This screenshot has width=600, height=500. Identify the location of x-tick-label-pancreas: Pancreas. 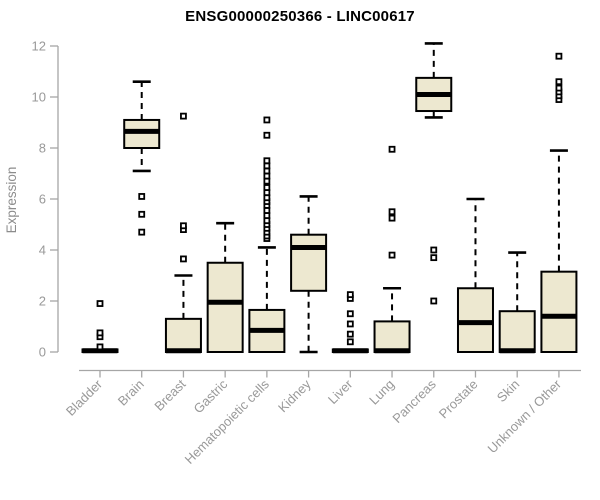
(414, 401).